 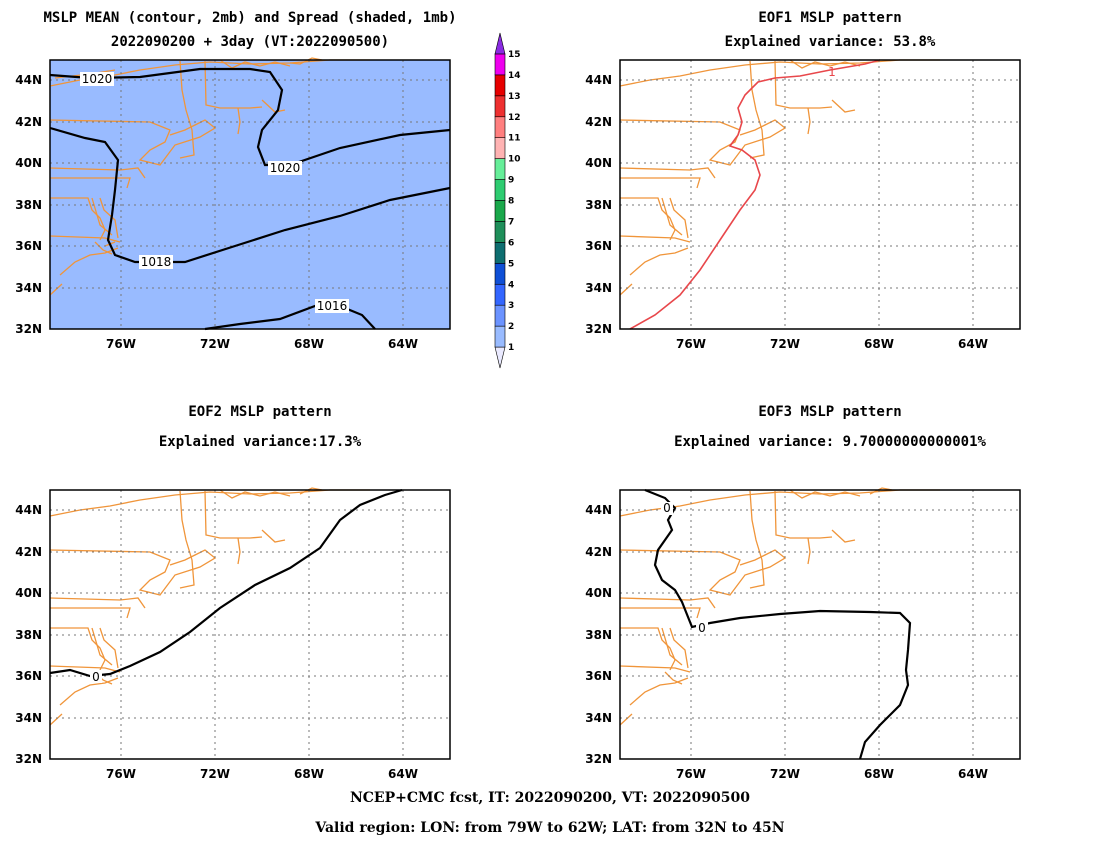 What do you see at coordinates (514, 76) in the screenshot?
I see `colorbar-label: 14` at bounding box center [514, 76].